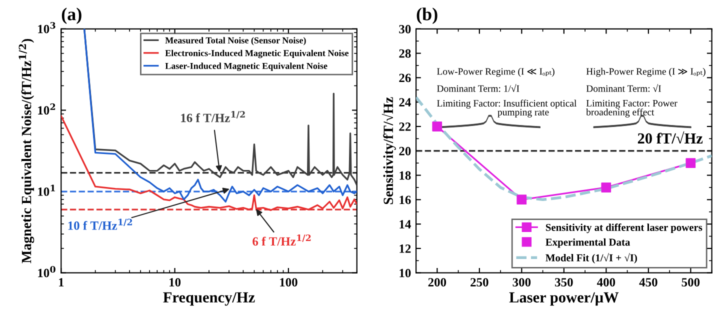 Image resolution: width=719 pixels, height=321 pixels. Describe the element at coordinates (606, 282) in the screenshot. I see `x-tick-label: 400` at that location.